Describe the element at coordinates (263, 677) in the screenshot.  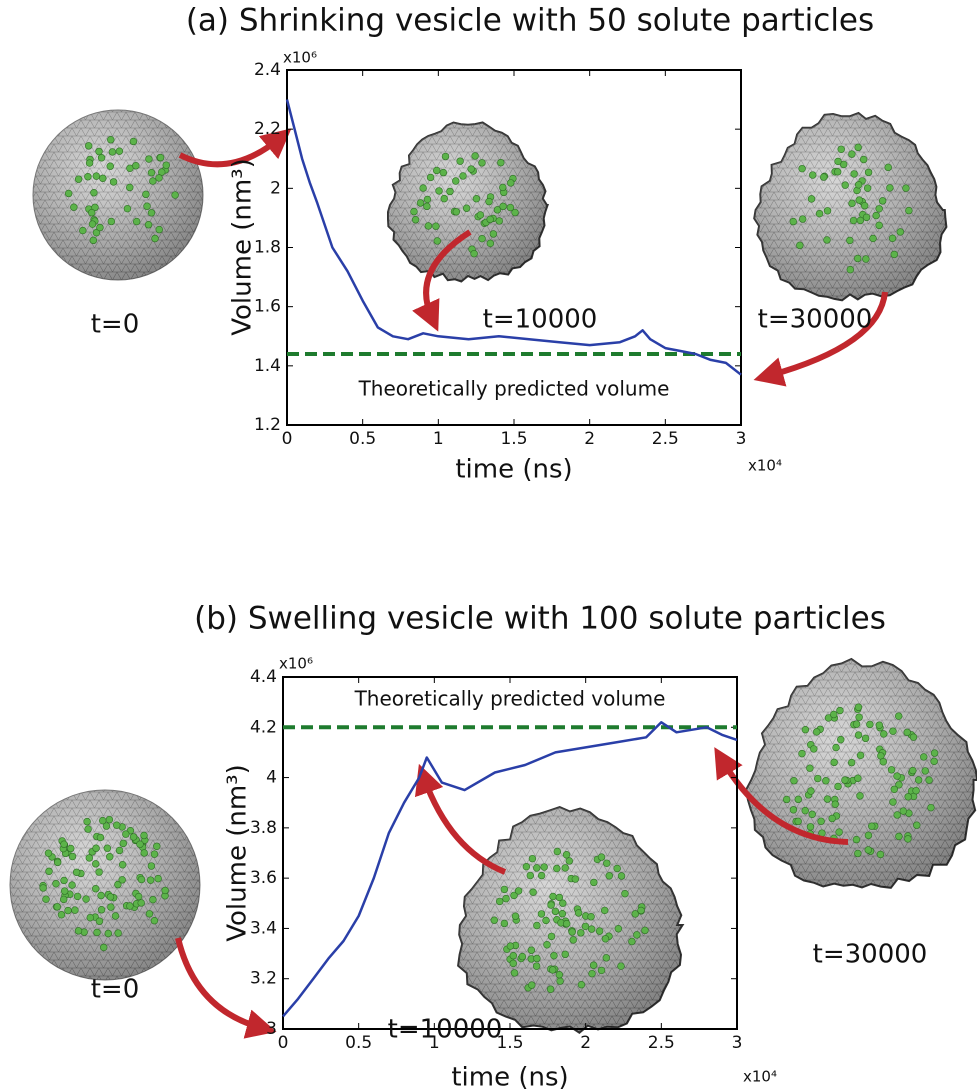
I see `y-tick-label: 4.4` at that location.